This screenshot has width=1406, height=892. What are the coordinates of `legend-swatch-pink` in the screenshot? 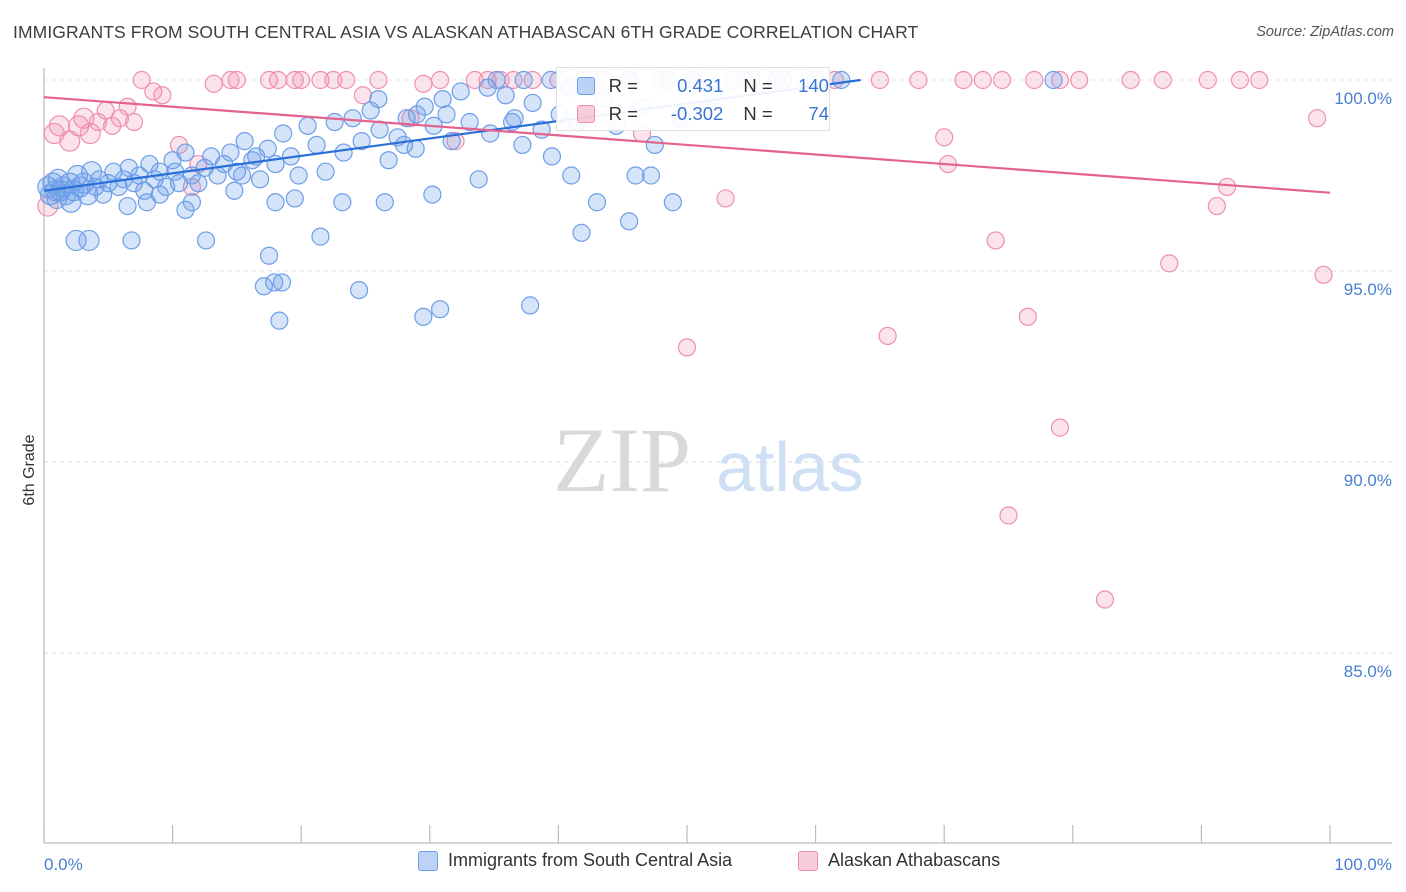 It's located at (808, 860).